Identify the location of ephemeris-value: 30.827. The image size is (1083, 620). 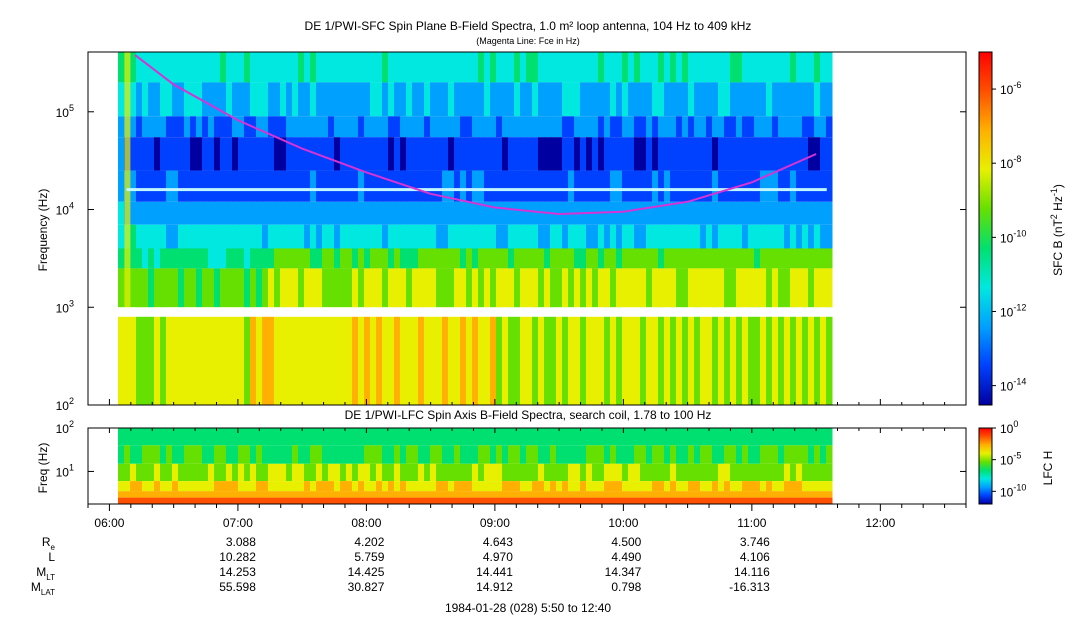
(366, 587).